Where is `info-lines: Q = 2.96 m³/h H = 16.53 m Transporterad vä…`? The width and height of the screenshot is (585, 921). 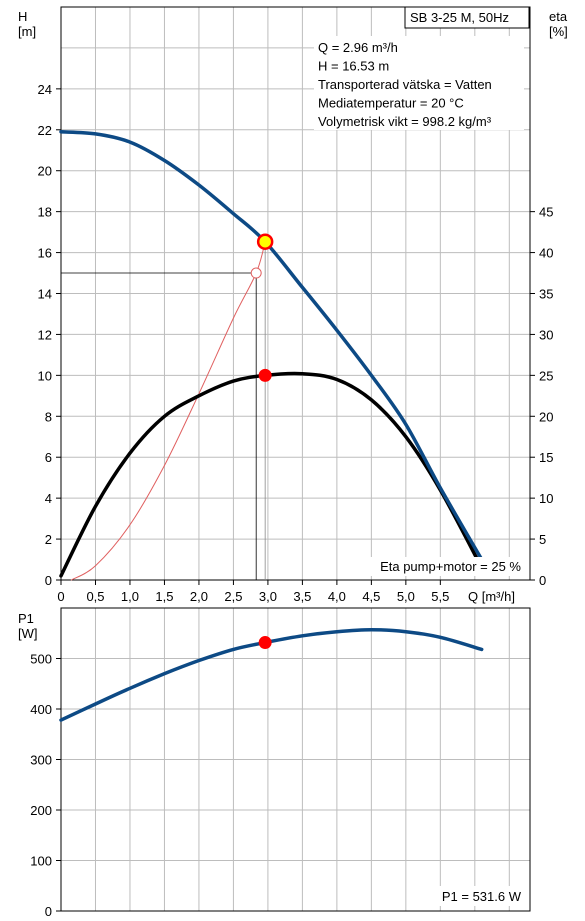
info-lines: Q = 2.96 m³/h H = 16.53 m Transporterad vä… is located at coordinates (405, 84).